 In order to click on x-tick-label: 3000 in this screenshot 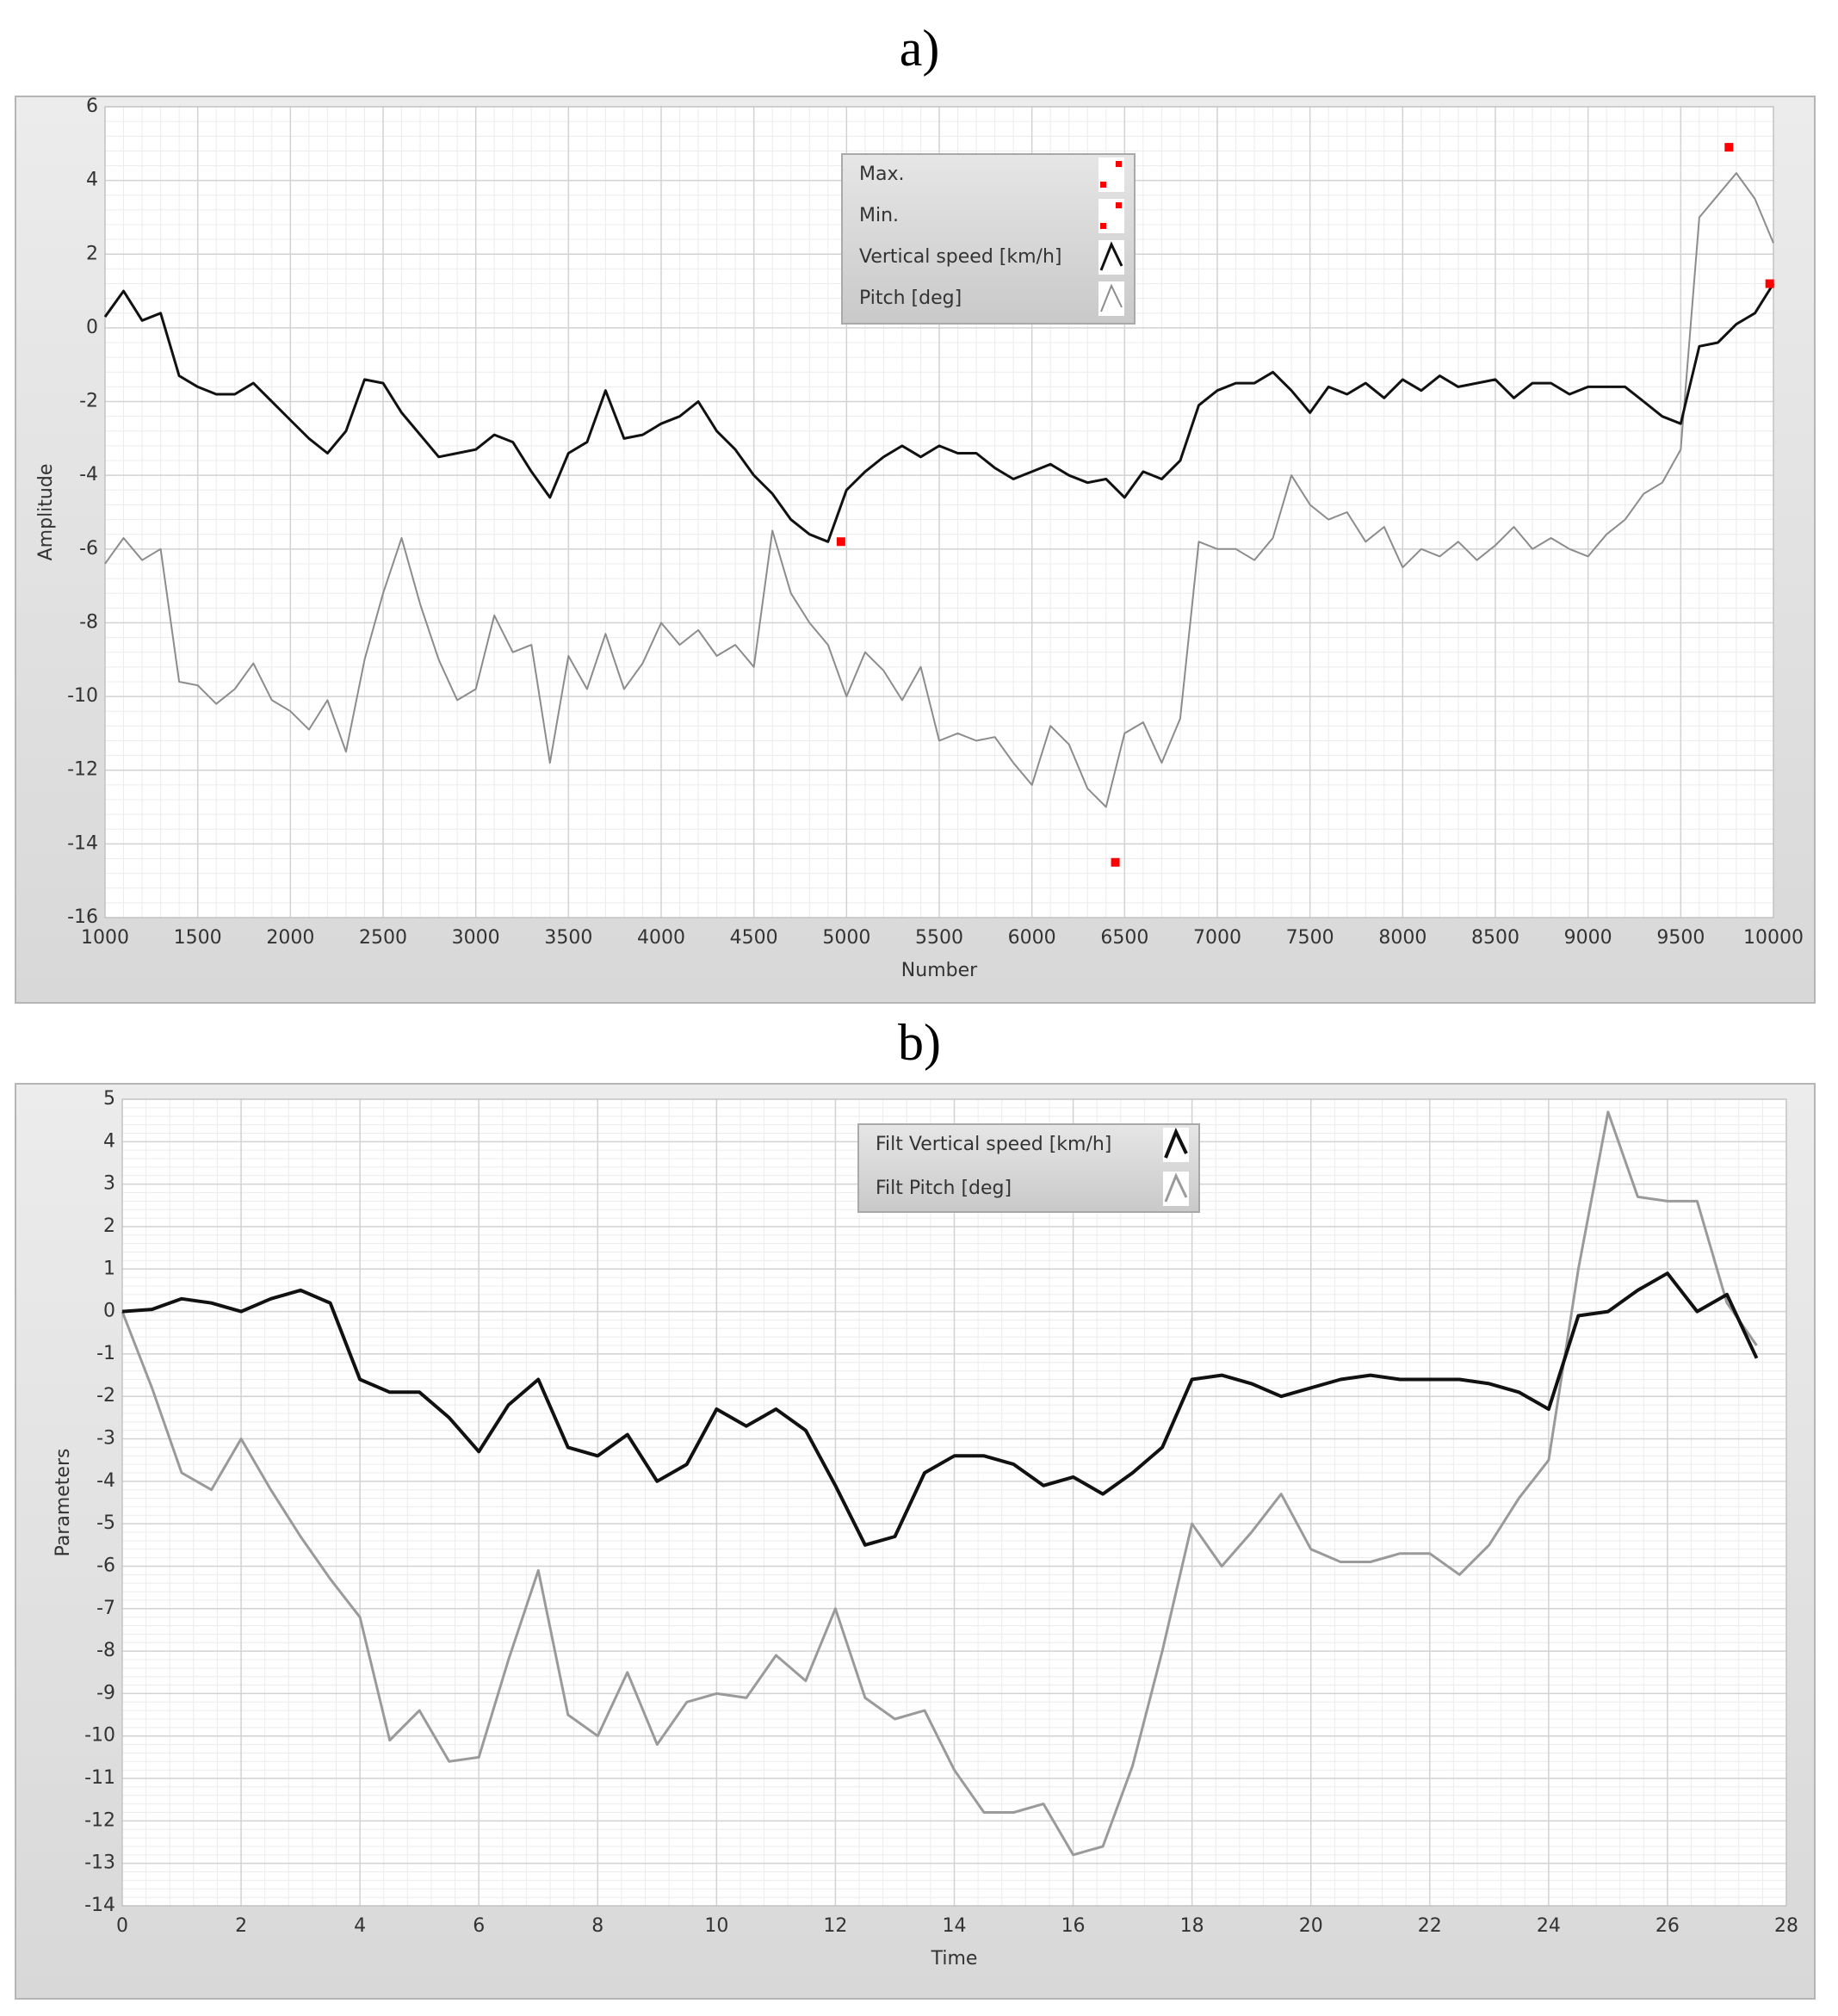, I will do `click(476, 938)`.